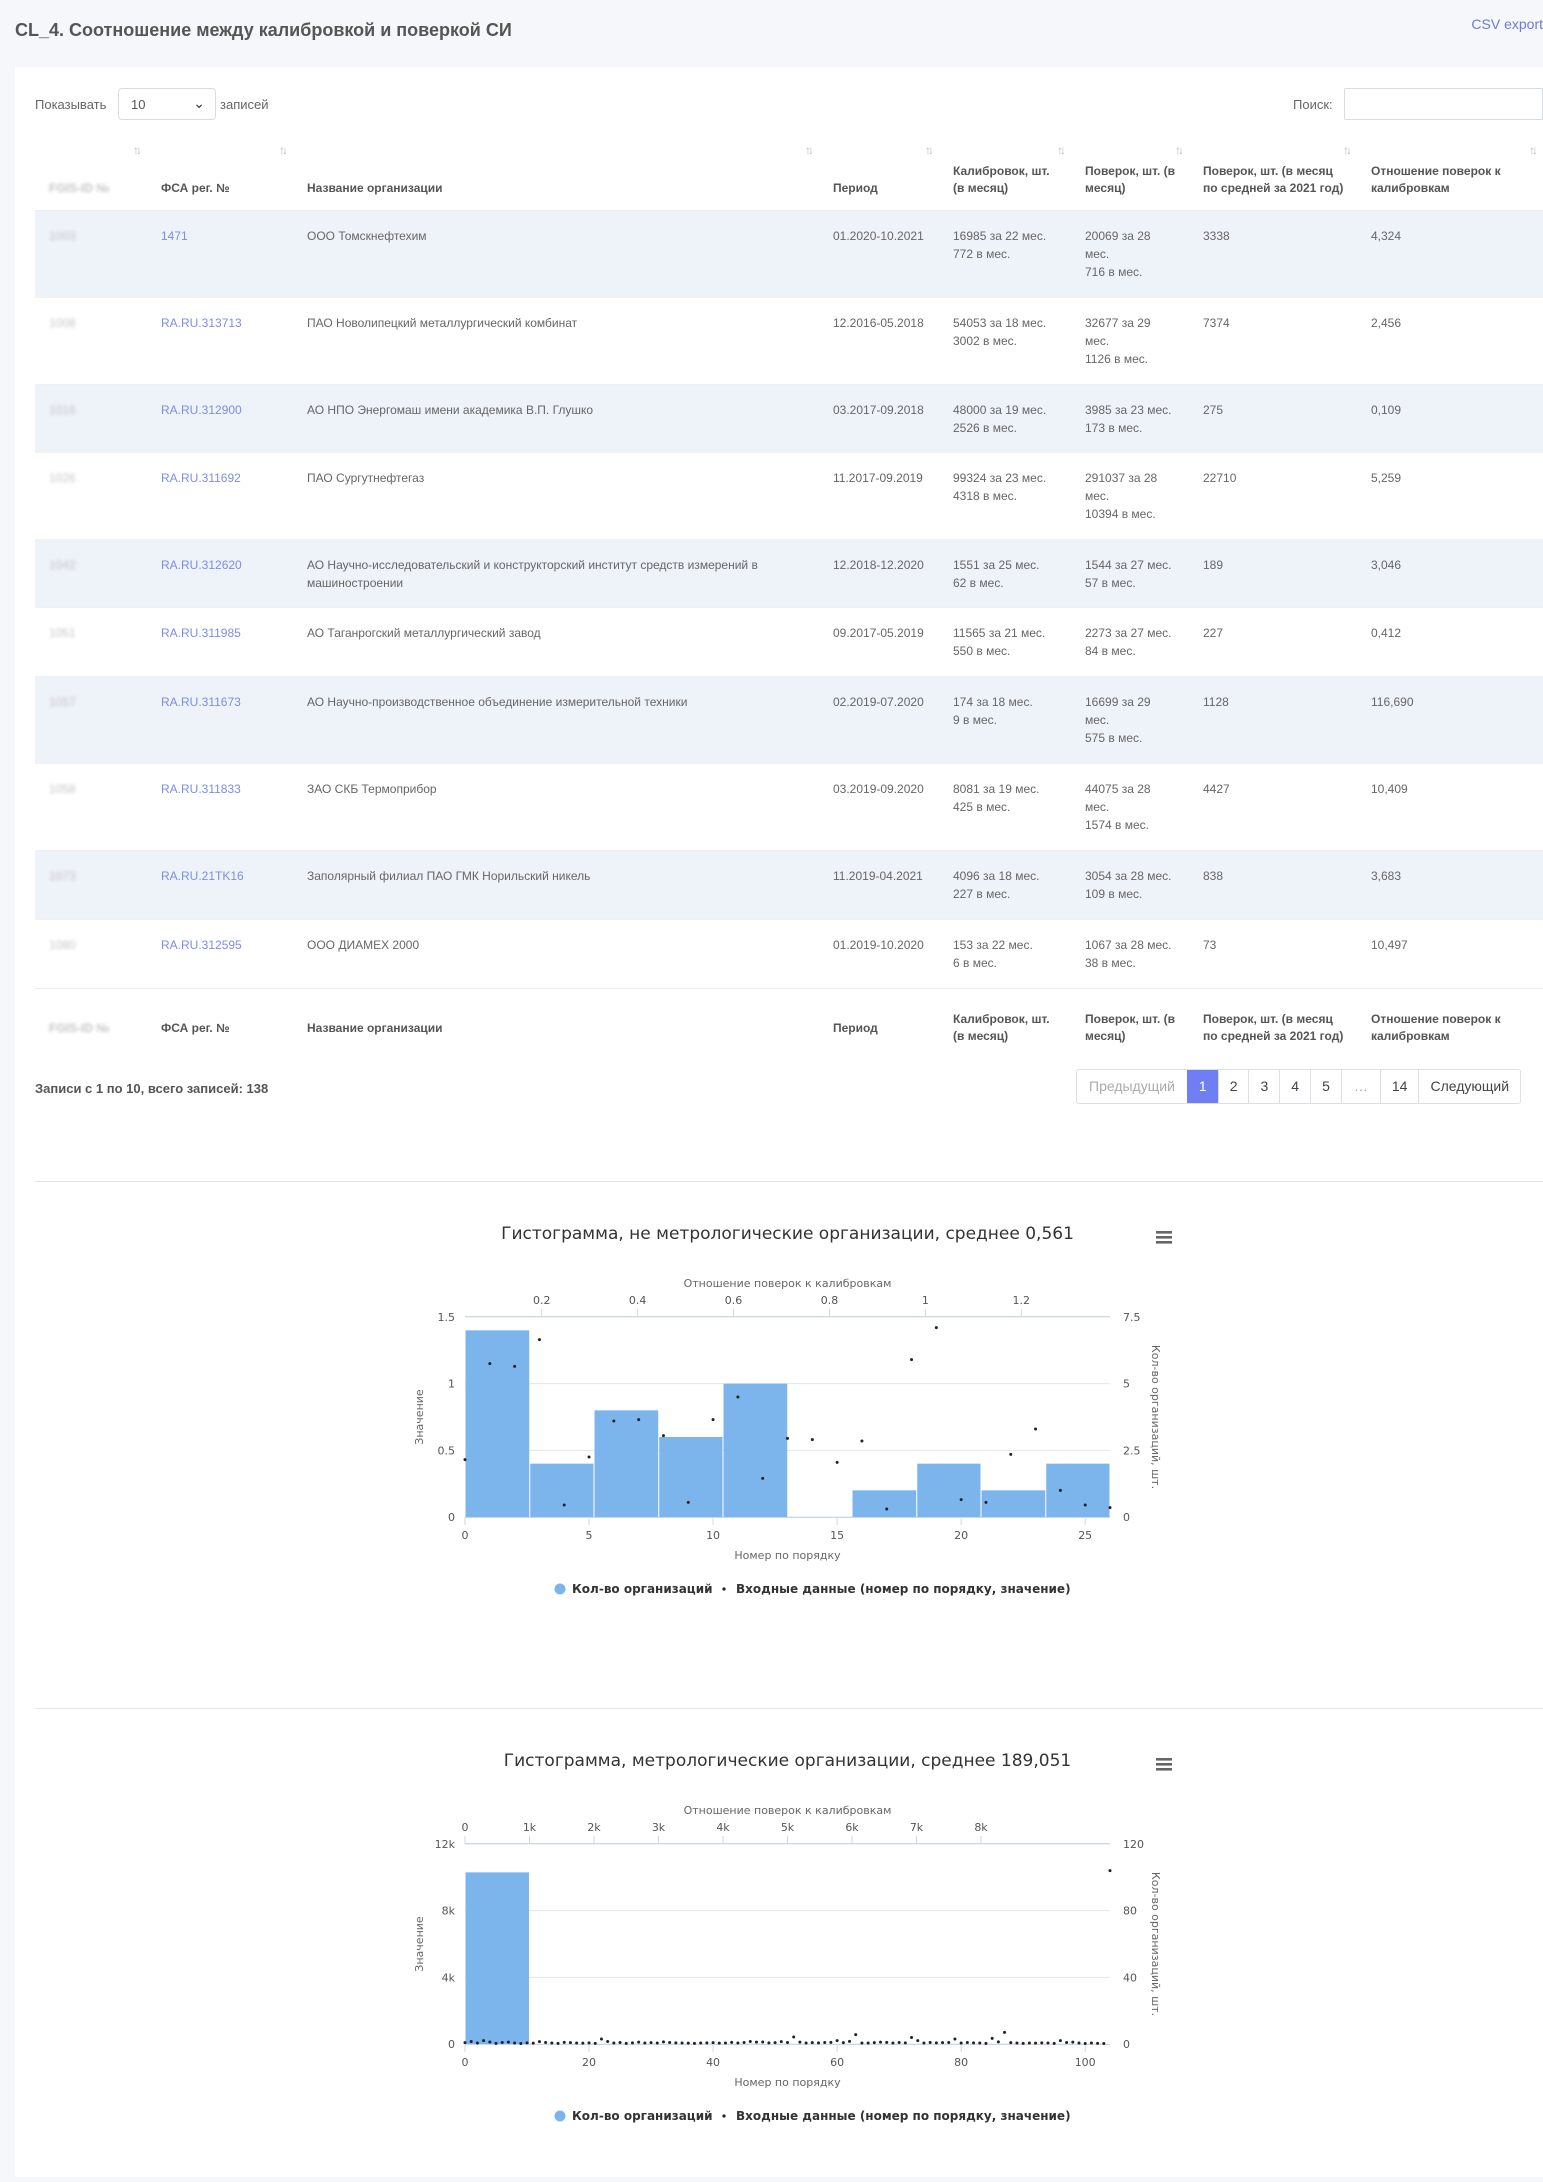  I want to click on column-header-fsa: ФСА рег. № ↑↓, so click(220, 171).